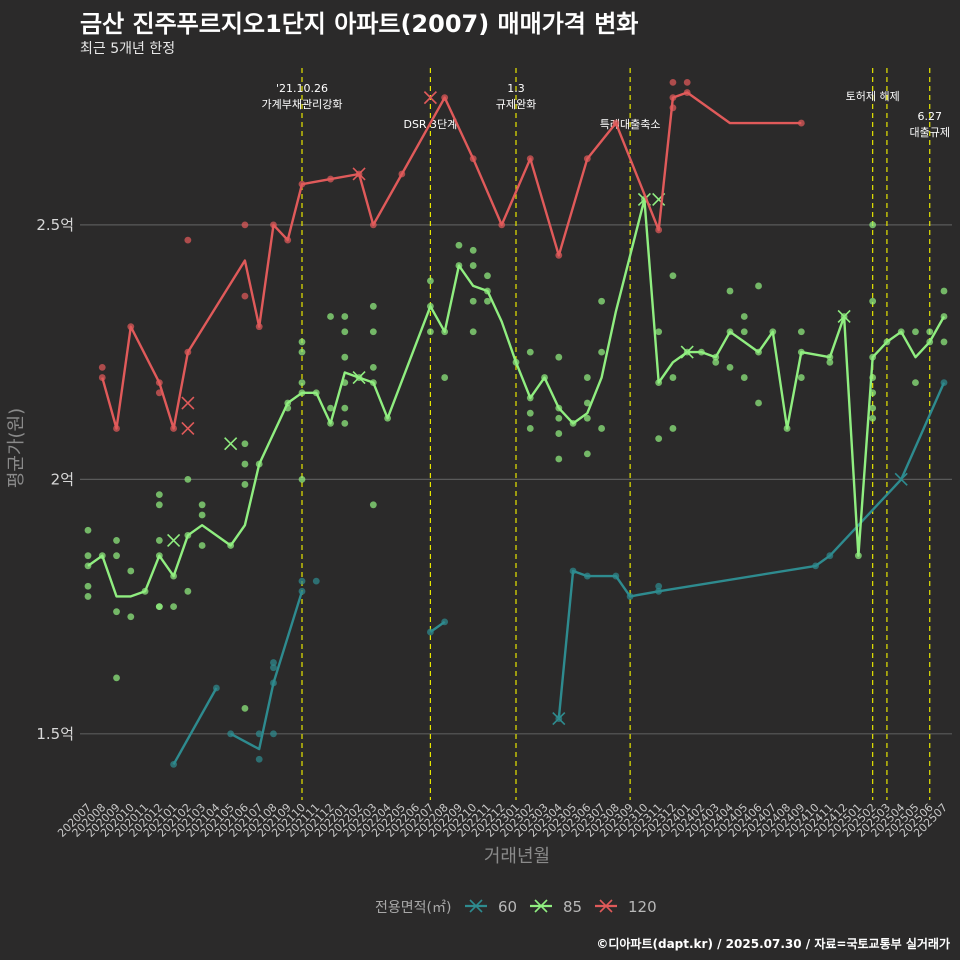 Image resolution: width=960 pixels, height=960 pixels. What do you see at coordinates (302, 88) in the screenshot?
I see `event-label: '21.10.26` at bounding box center [302, 88].